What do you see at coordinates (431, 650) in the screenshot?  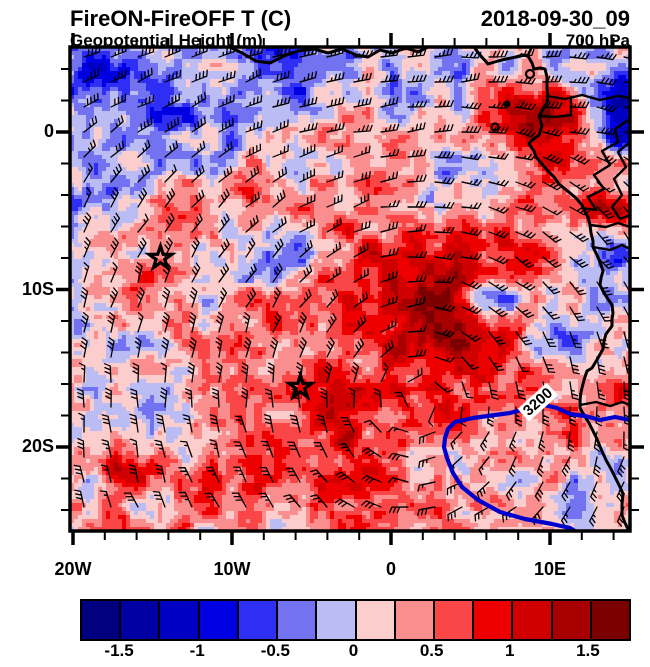 I see `colorbar-tick-label: 0.5` at bounding box center [431, 650].